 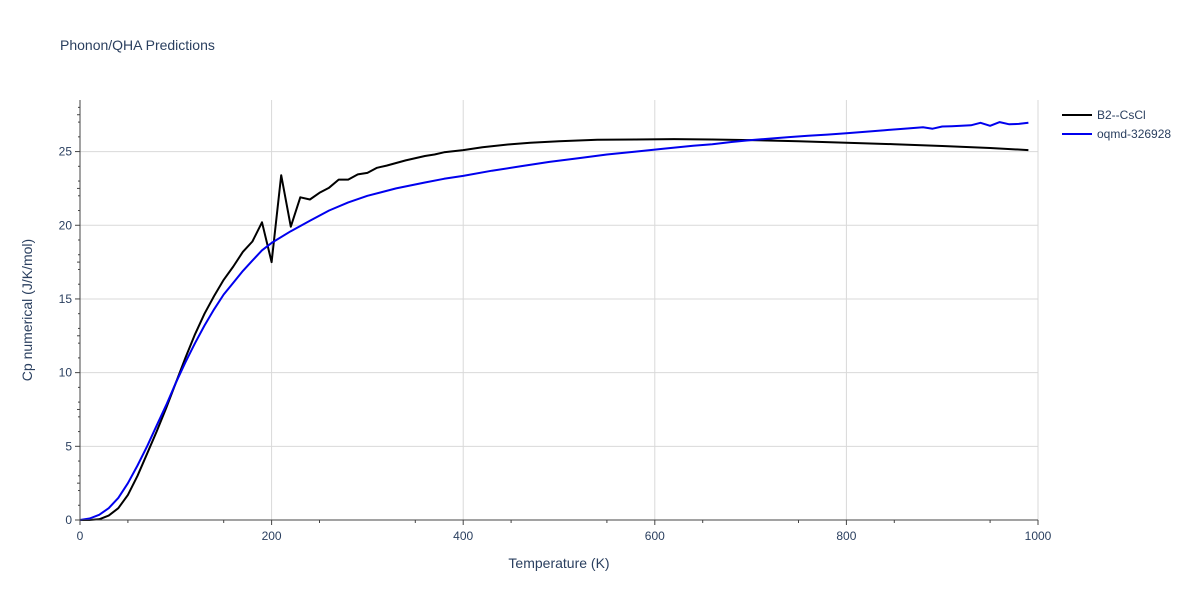 What do you see at coordinates (27, 310) in the screenshot?
I see `y-axis-title: Cp numerical (J/K/mol)` at bounding box center [27, 310].